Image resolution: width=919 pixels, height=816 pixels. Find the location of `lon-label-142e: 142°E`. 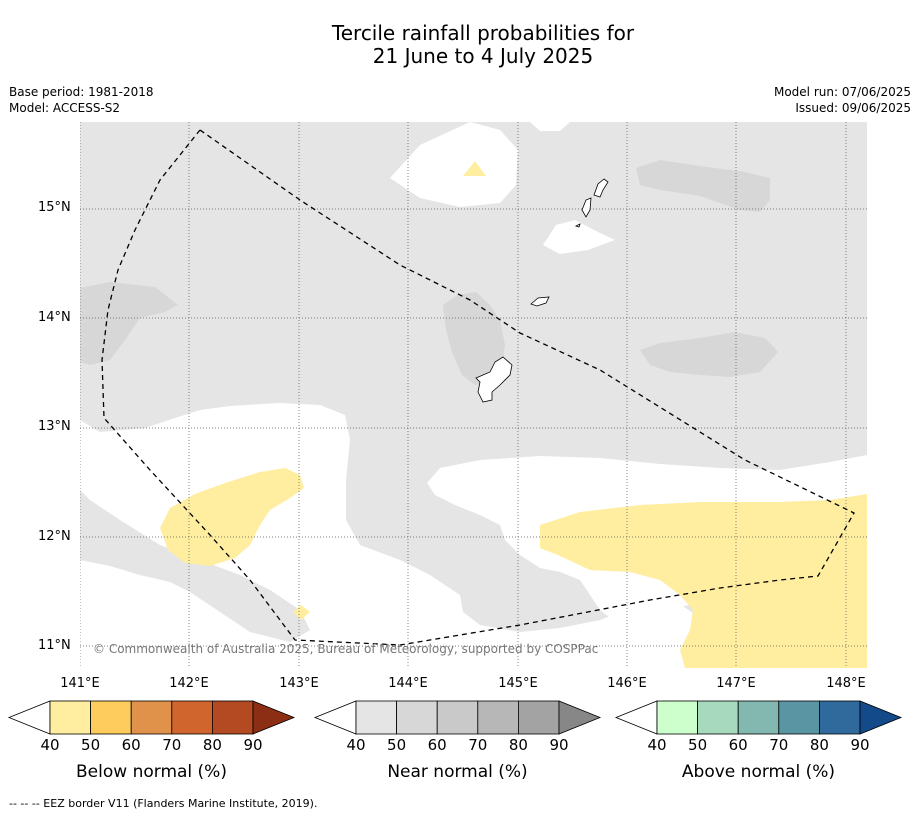

lon-label-142e: 142°E is located at coordinates (189, 683).